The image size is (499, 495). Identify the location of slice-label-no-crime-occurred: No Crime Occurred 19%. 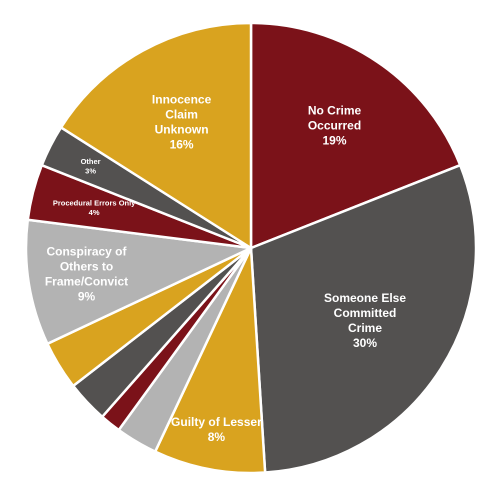
(335, 125).